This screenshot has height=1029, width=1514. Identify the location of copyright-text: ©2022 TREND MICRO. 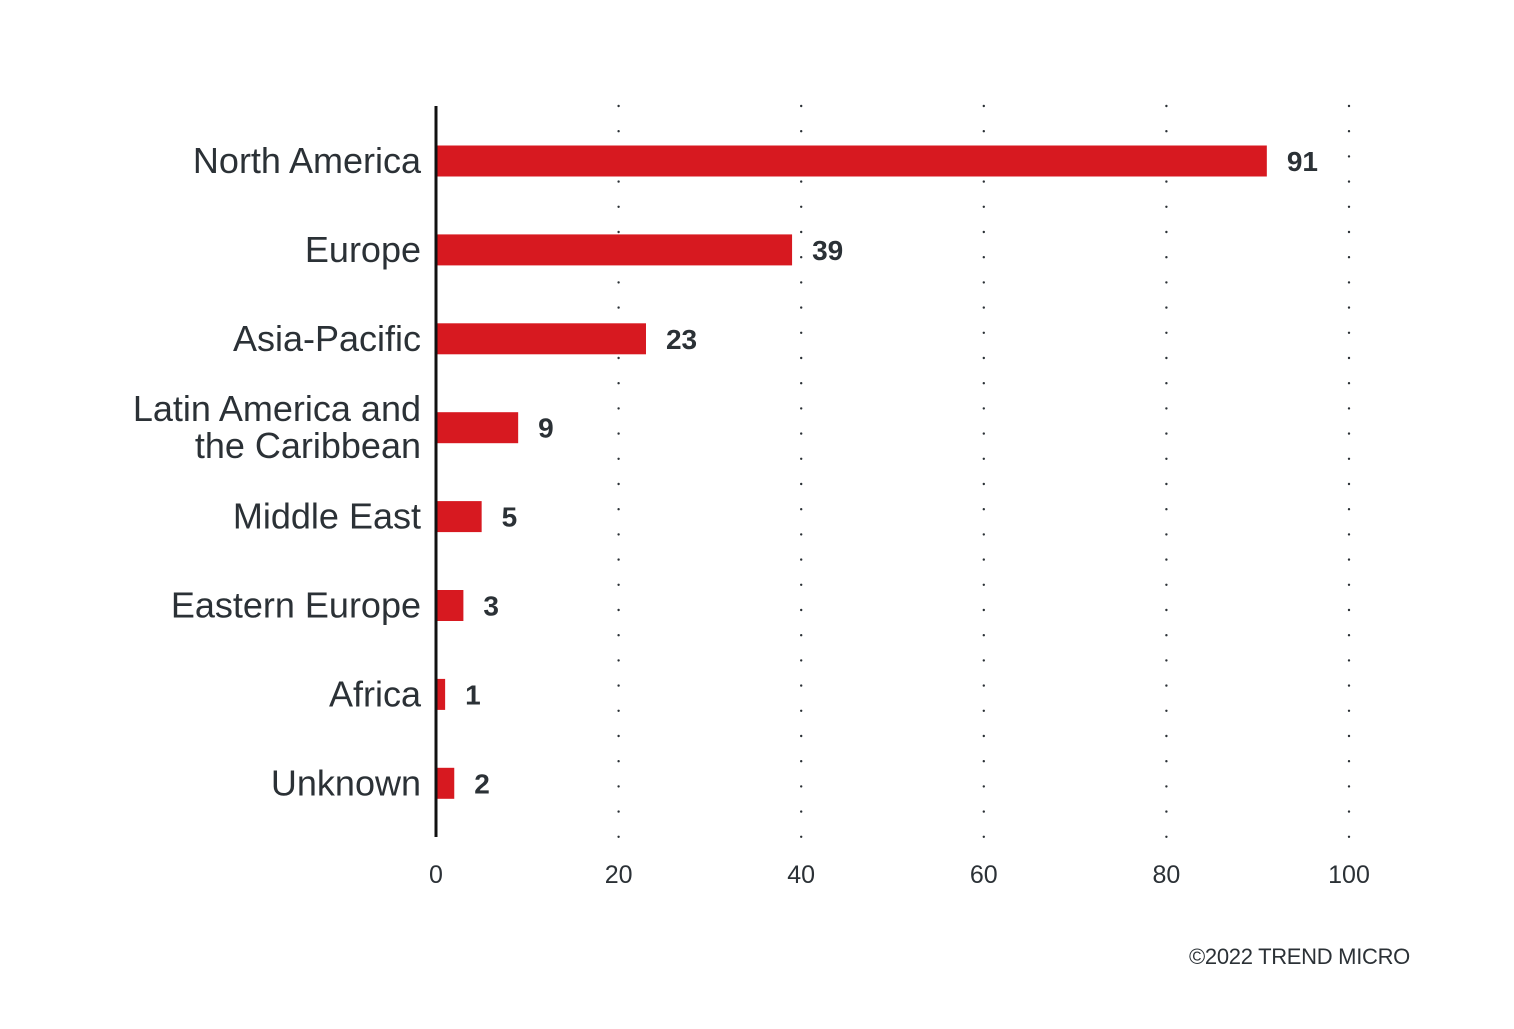
(1299, 956).